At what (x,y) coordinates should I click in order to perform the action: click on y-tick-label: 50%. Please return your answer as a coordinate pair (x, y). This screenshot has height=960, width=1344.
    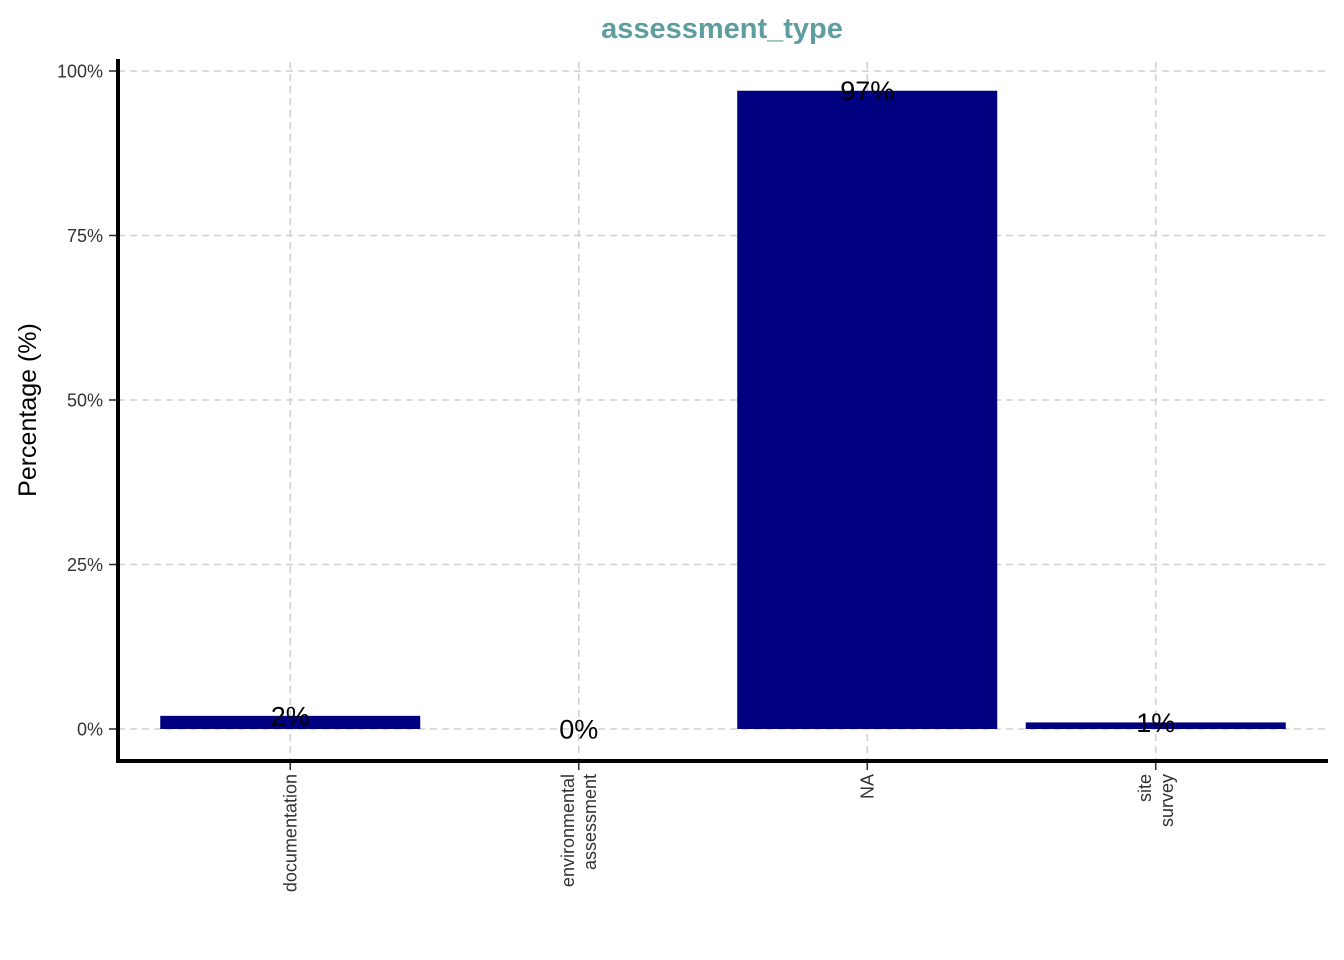
    Looking at the image, I should click on (85, 400).